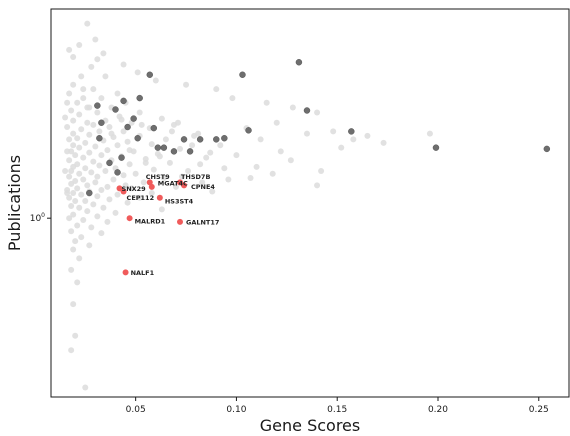  Describe the element at coordinates (179, 221) in the screenshot. I see `gene-point-galnt17` at that location.